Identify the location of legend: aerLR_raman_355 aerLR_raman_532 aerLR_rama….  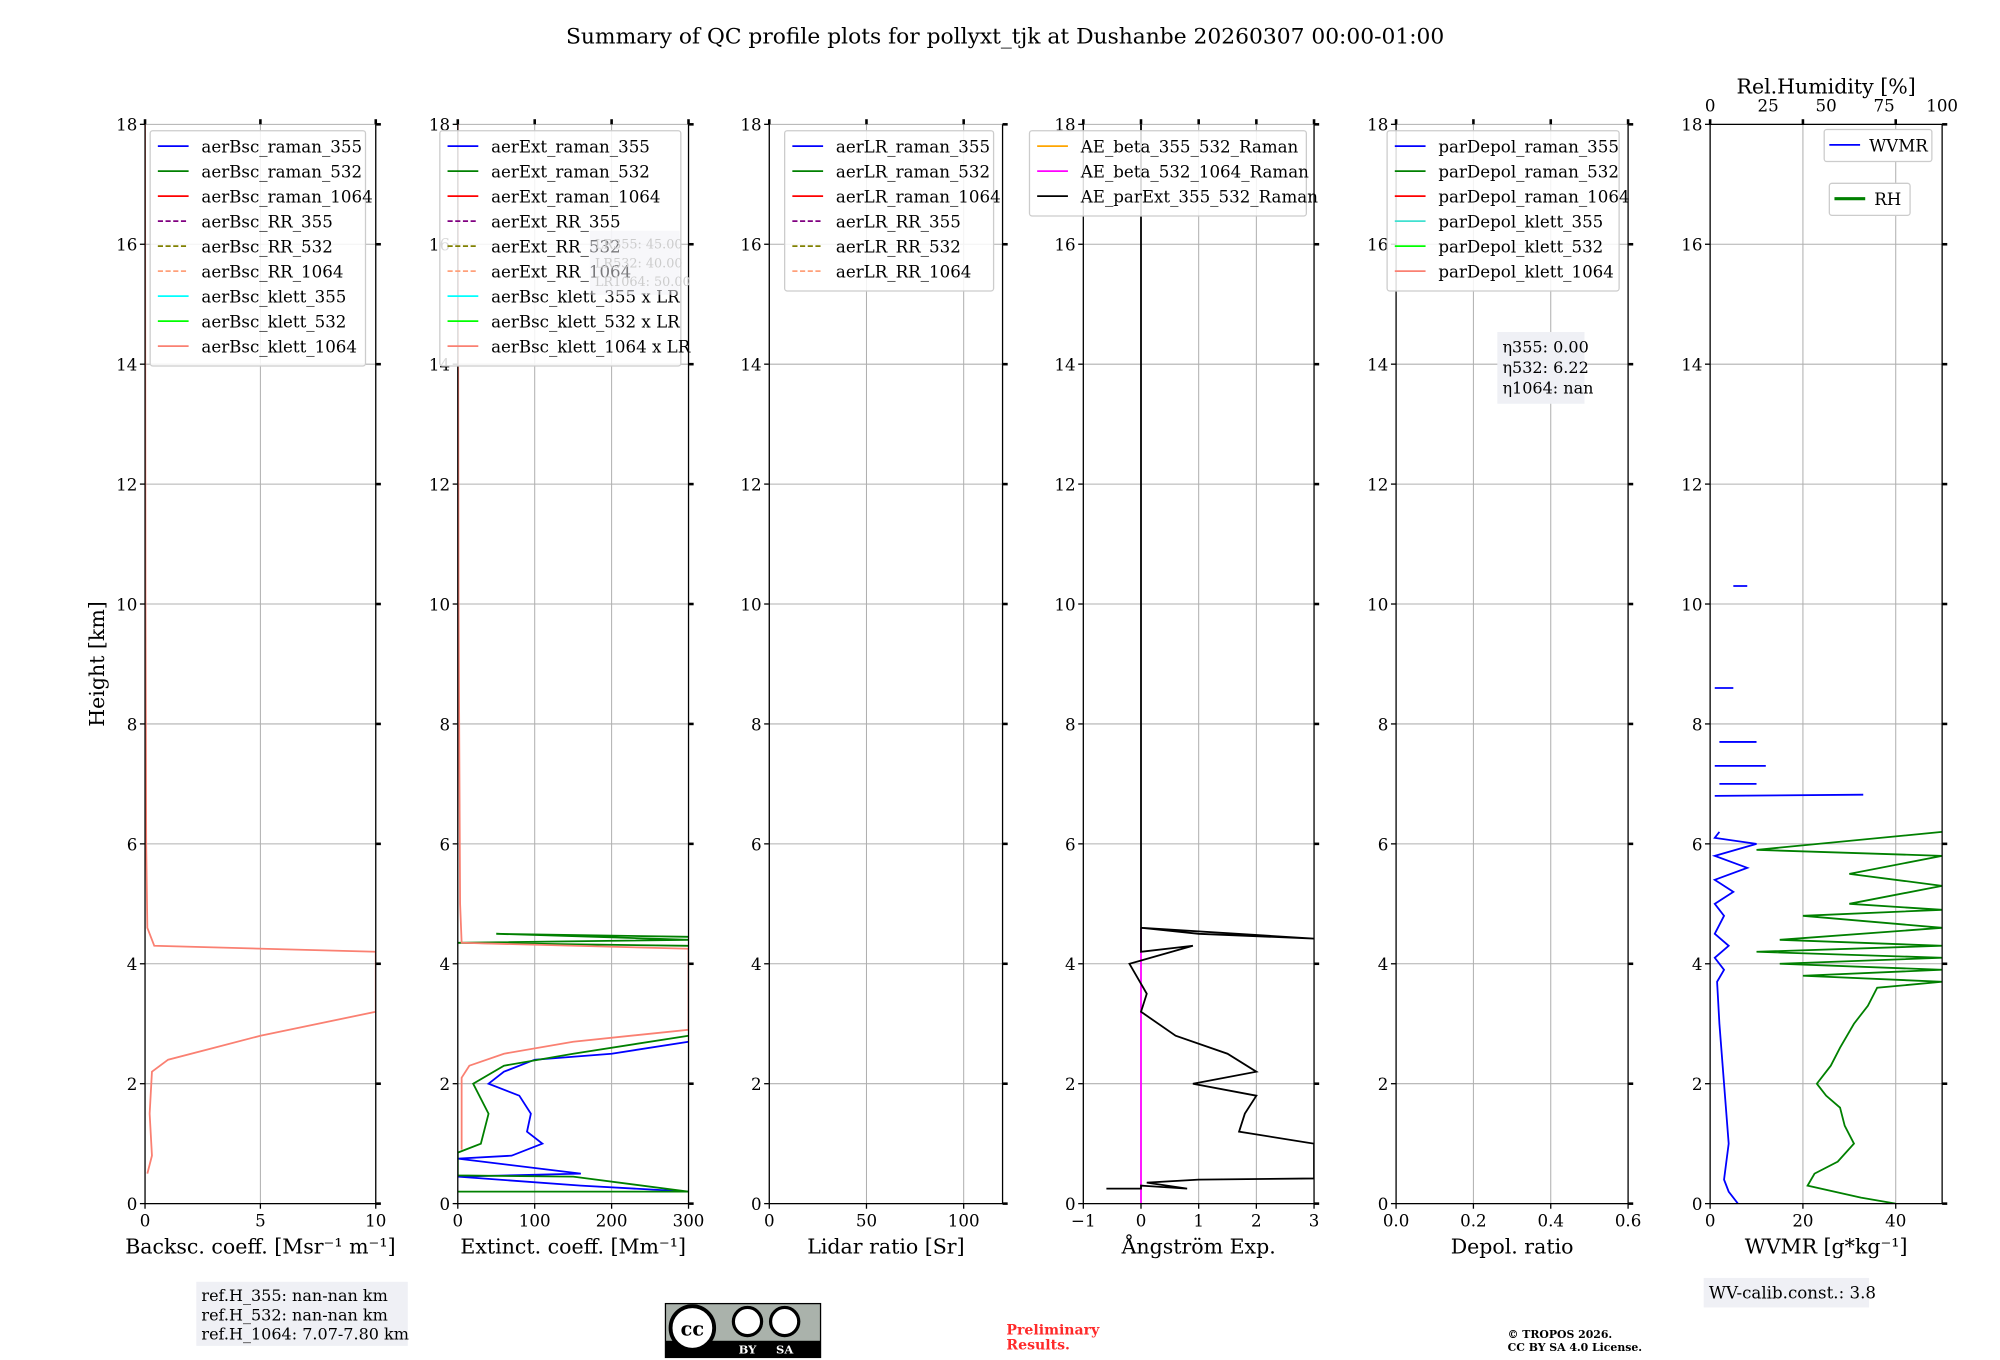
(892, 211).